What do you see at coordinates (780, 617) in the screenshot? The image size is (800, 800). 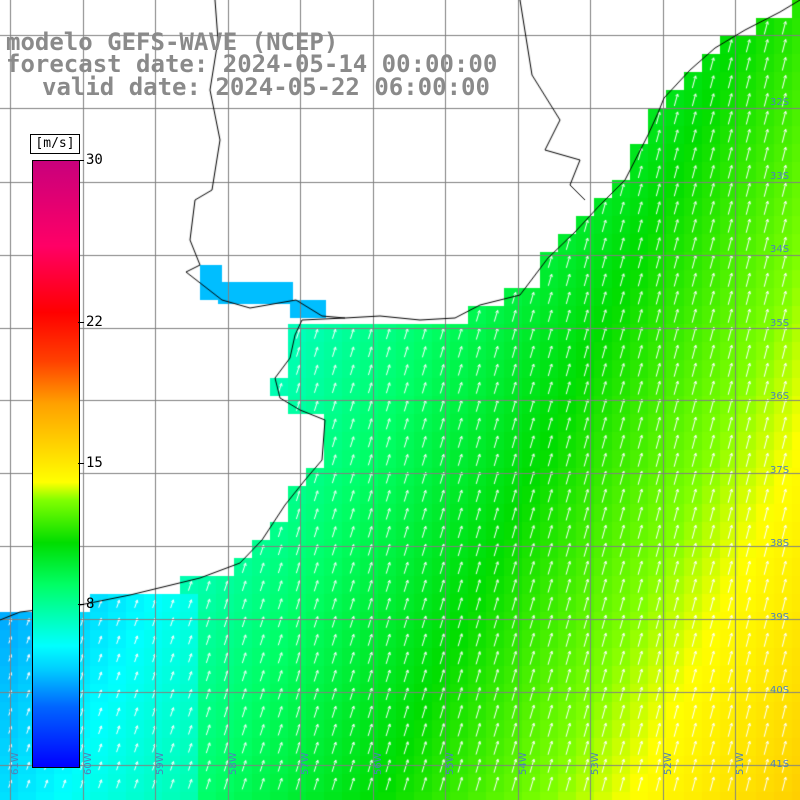 I see `latitude-label: 39S` at bounding box center [780, 617].